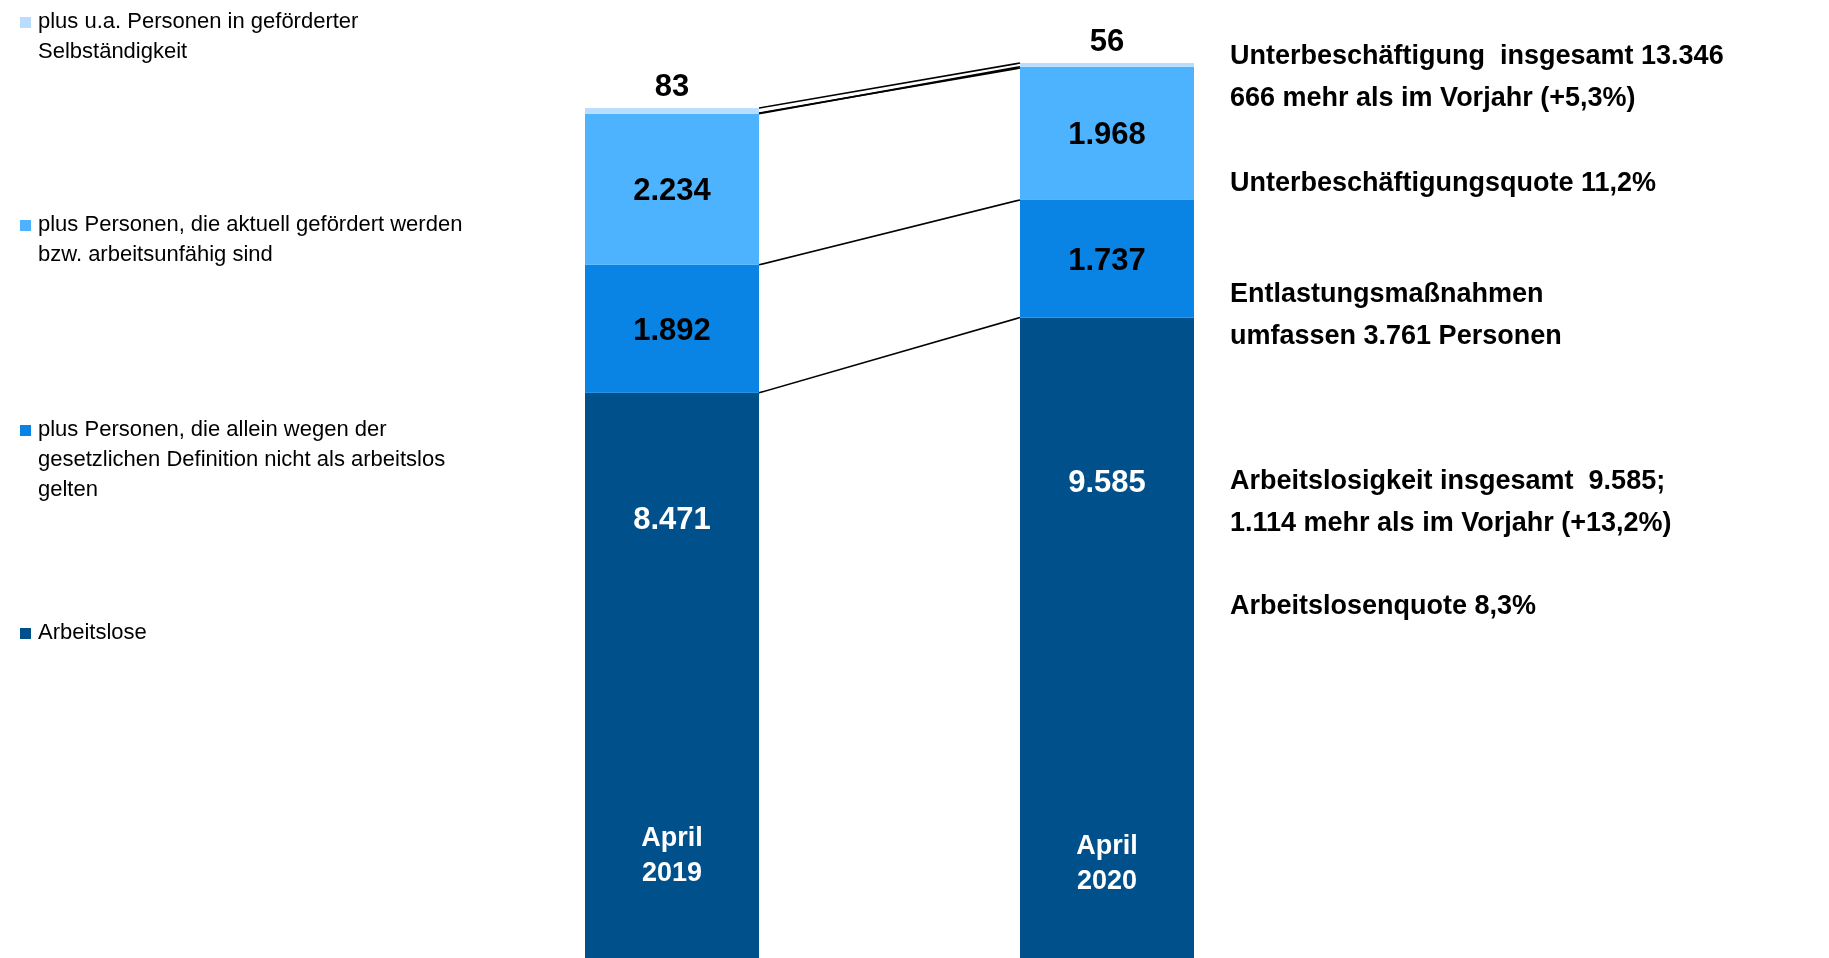 The width and height of the screenshot is (1829, 958). What do you see at coordinates (672, 86) in the screenshot?
I see `data-label: 83` at bounding box center [672, 86].